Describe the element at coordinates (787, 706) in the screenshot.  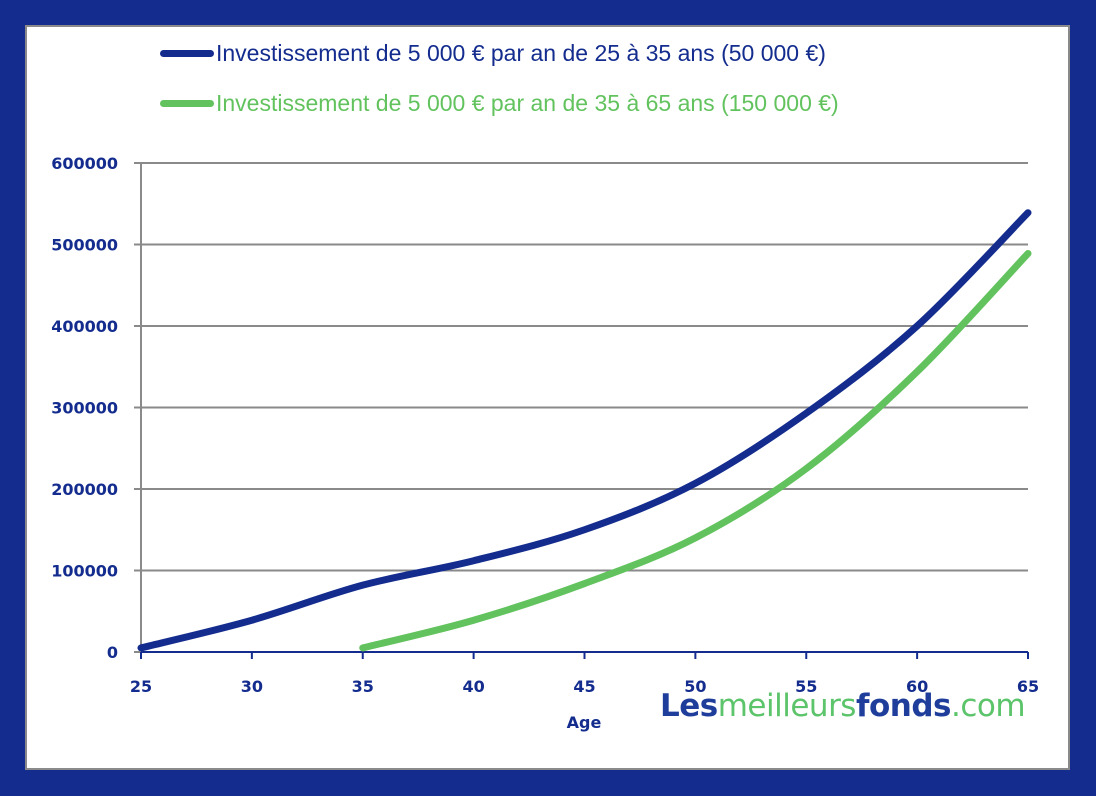
I see `logo-meilleurs: meilleurs` at that location.